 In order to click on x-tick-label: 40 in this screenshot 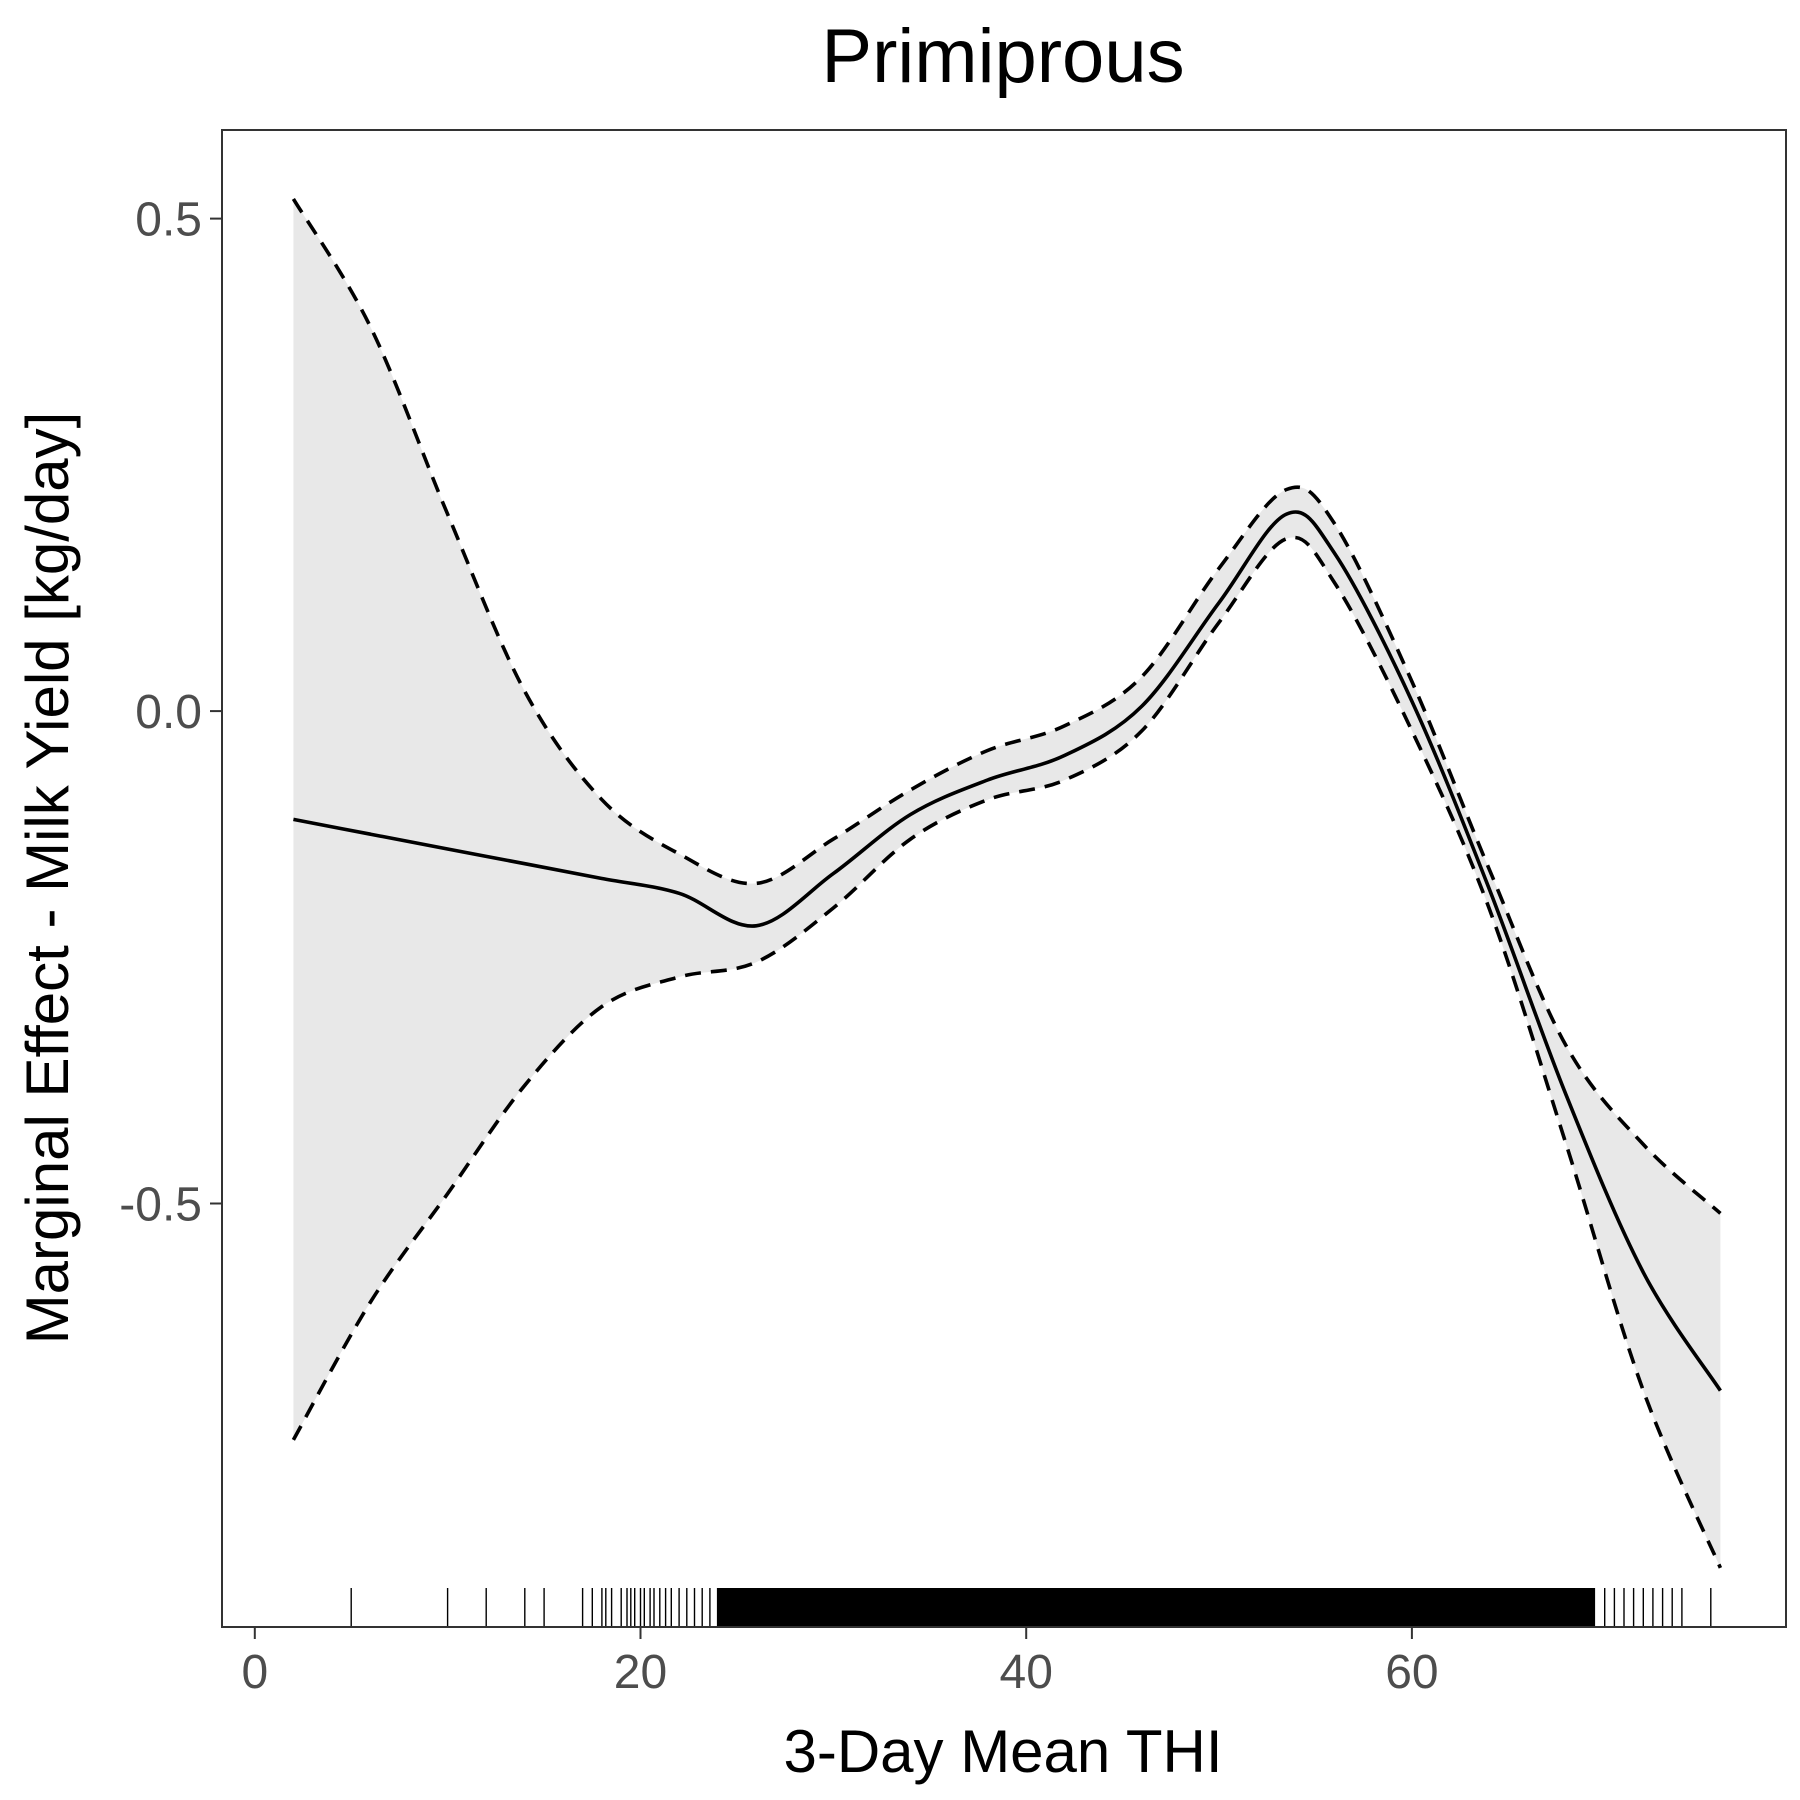, I will do `click(1026, 1672)`.